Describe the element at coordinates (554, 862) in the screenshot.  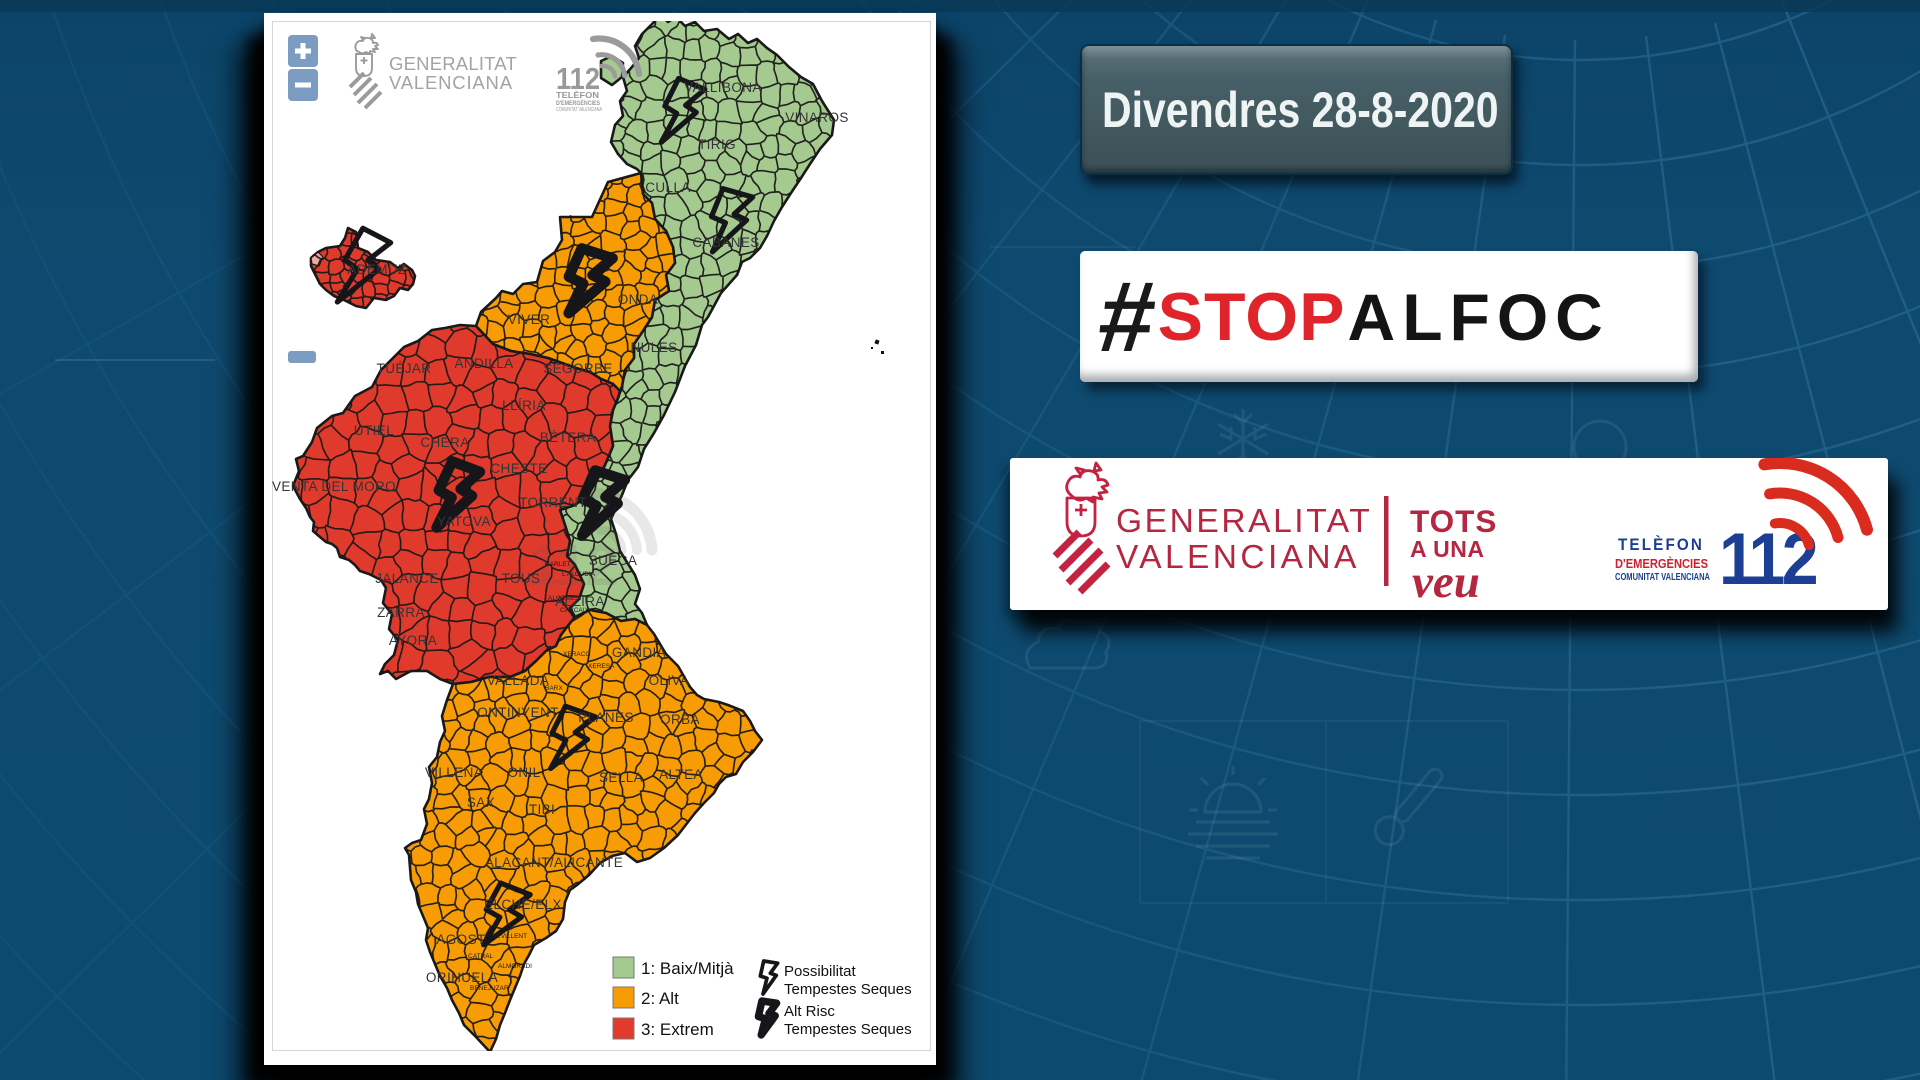
I see `svg-text: ALACANT/ALICANTE` at that location.